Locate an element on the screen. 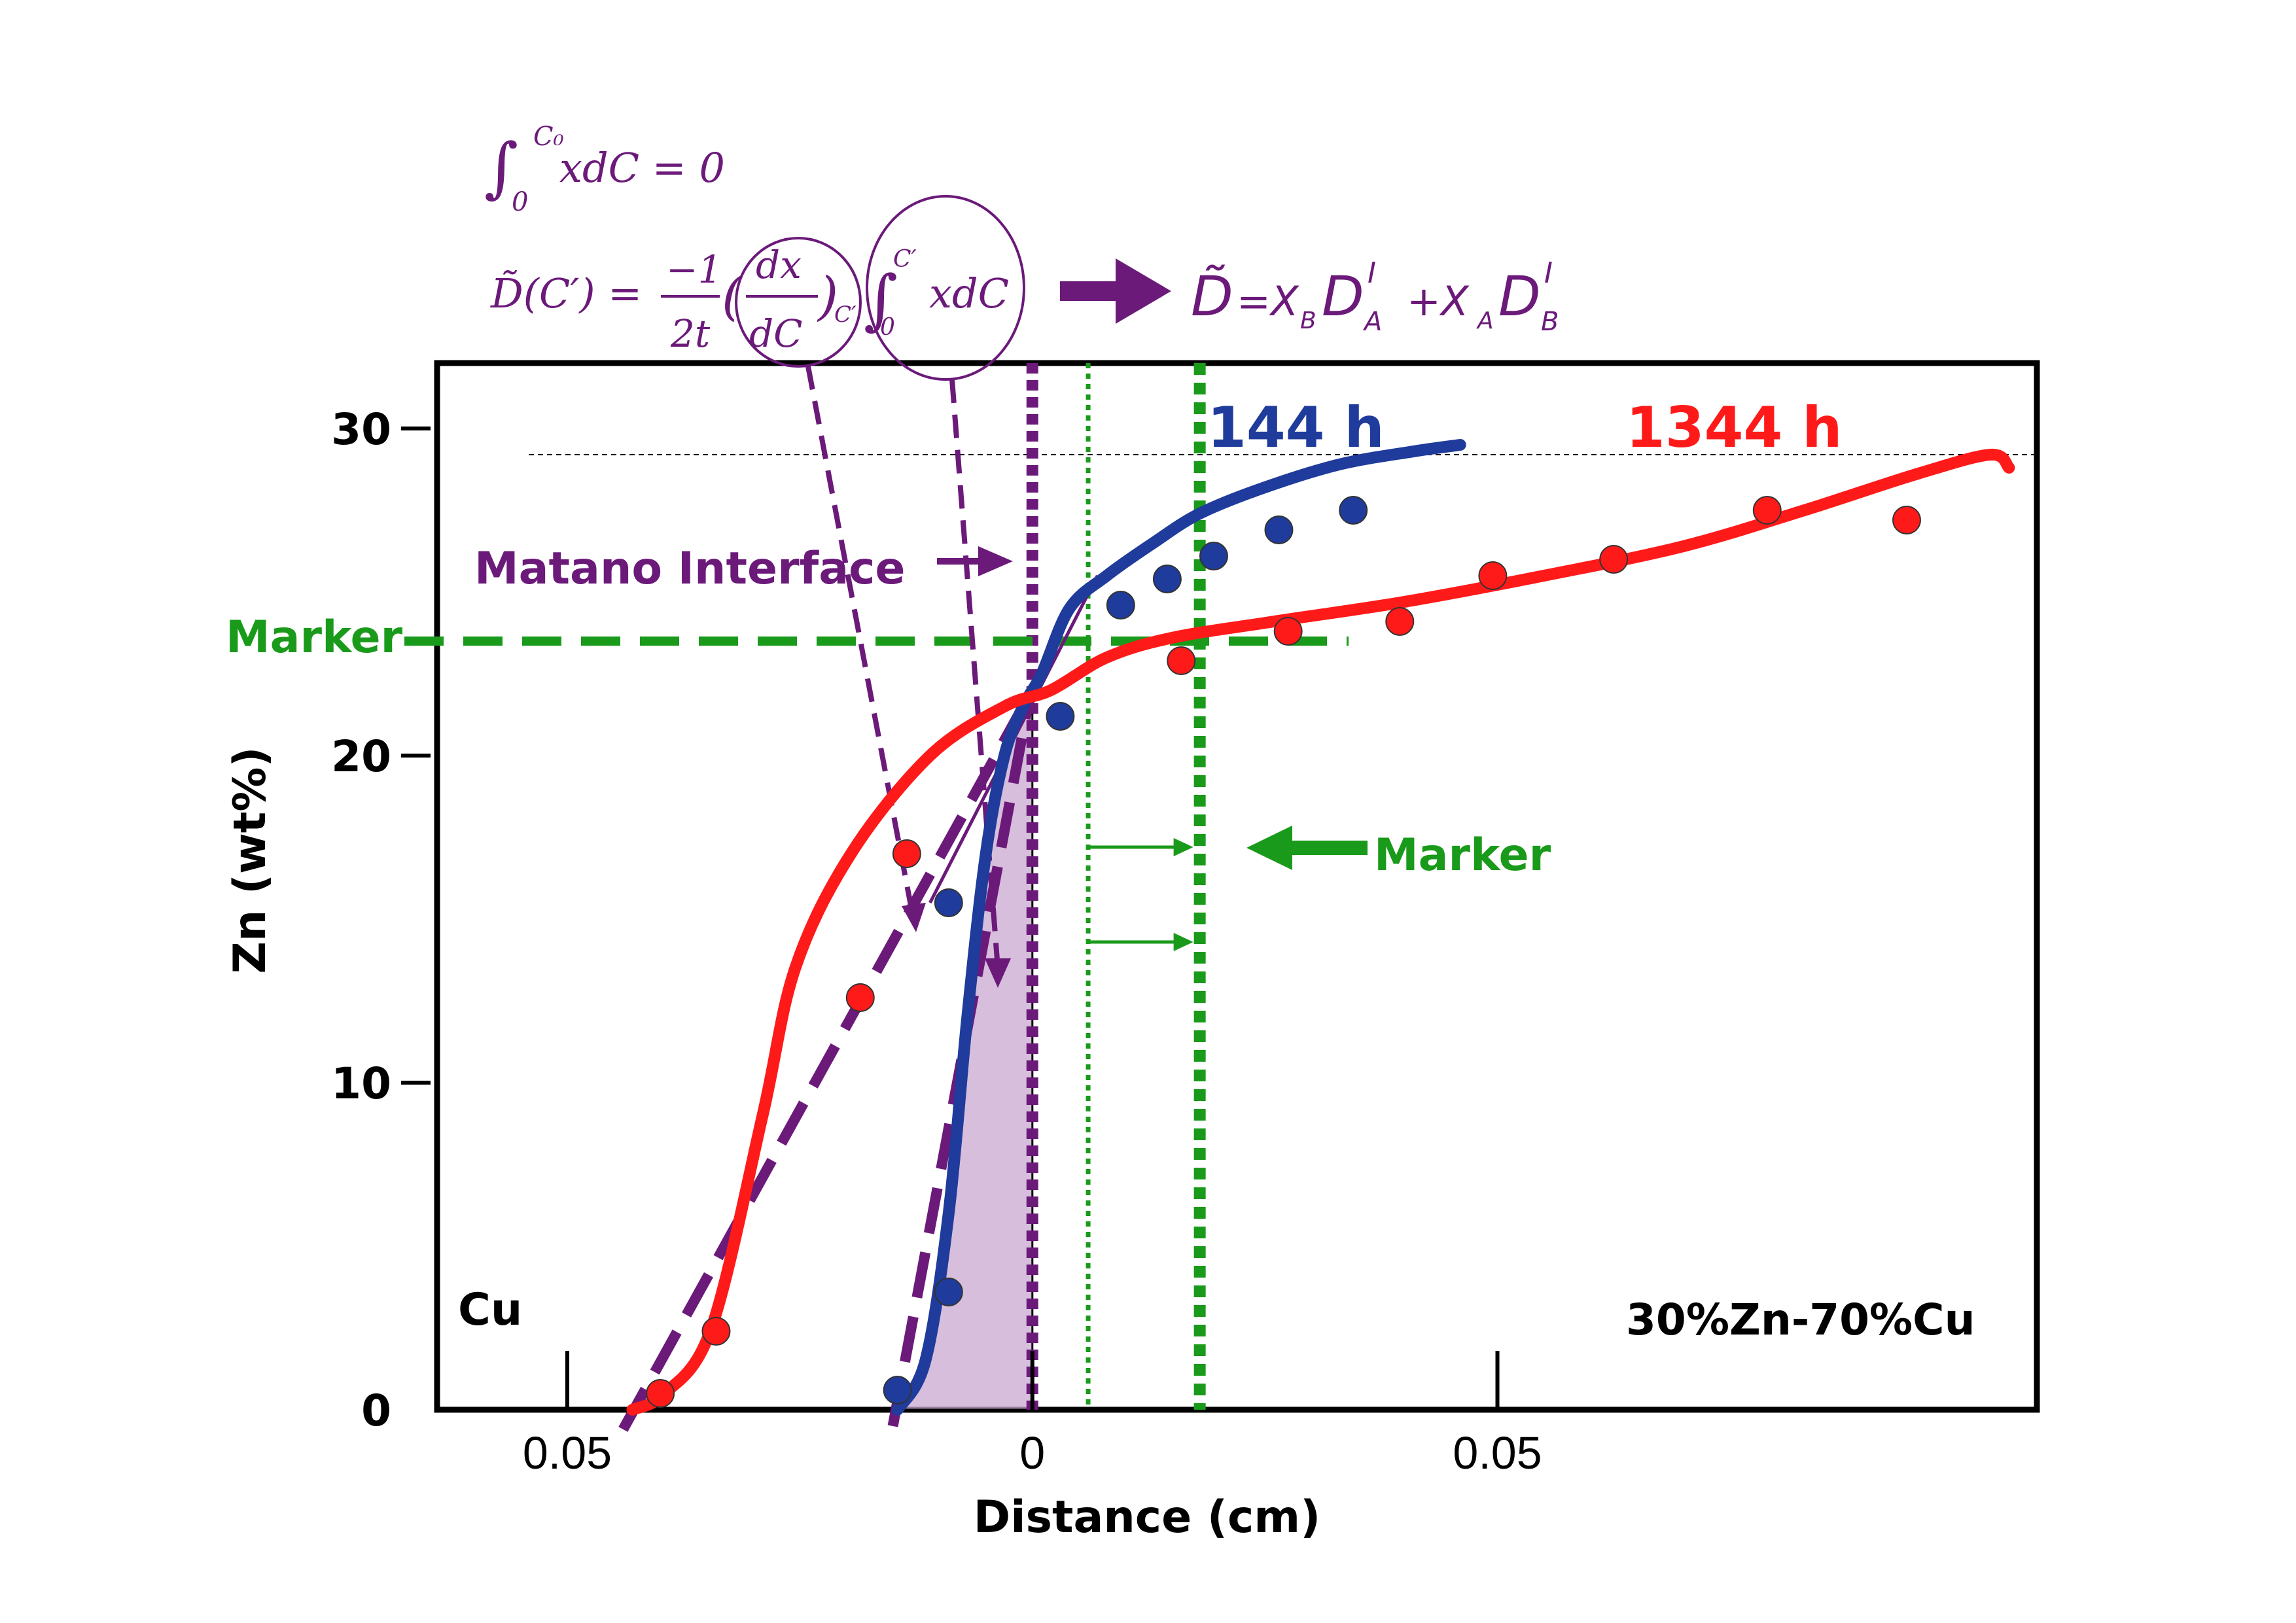 This screenshot has width=2296, height=1623. equation-boltzmann-matano: D̃(C′) = −1 2t ( dx dC ) C′ ∫ C′ 0 xdC is located at coordinates (757, 288).